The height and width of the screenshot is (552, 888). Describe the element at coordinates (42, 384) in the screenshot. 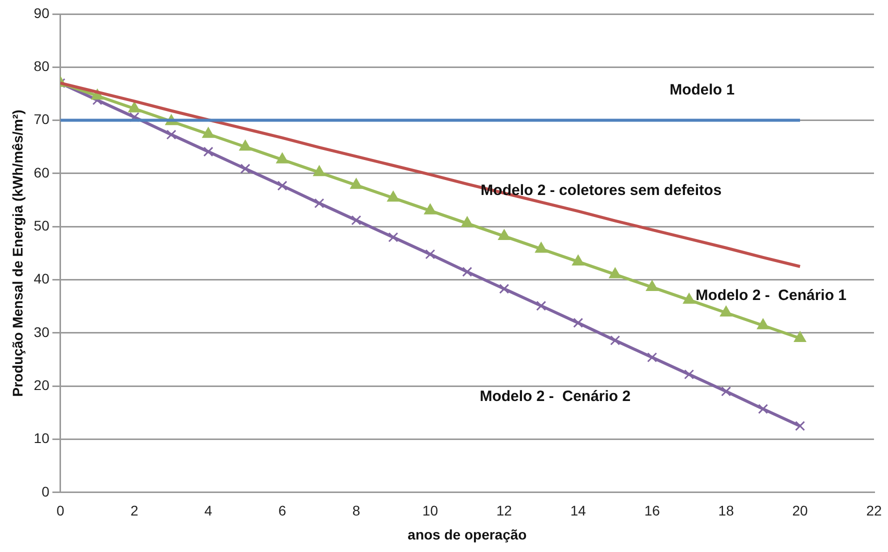

I see `y-tick-label: 20` at that location.